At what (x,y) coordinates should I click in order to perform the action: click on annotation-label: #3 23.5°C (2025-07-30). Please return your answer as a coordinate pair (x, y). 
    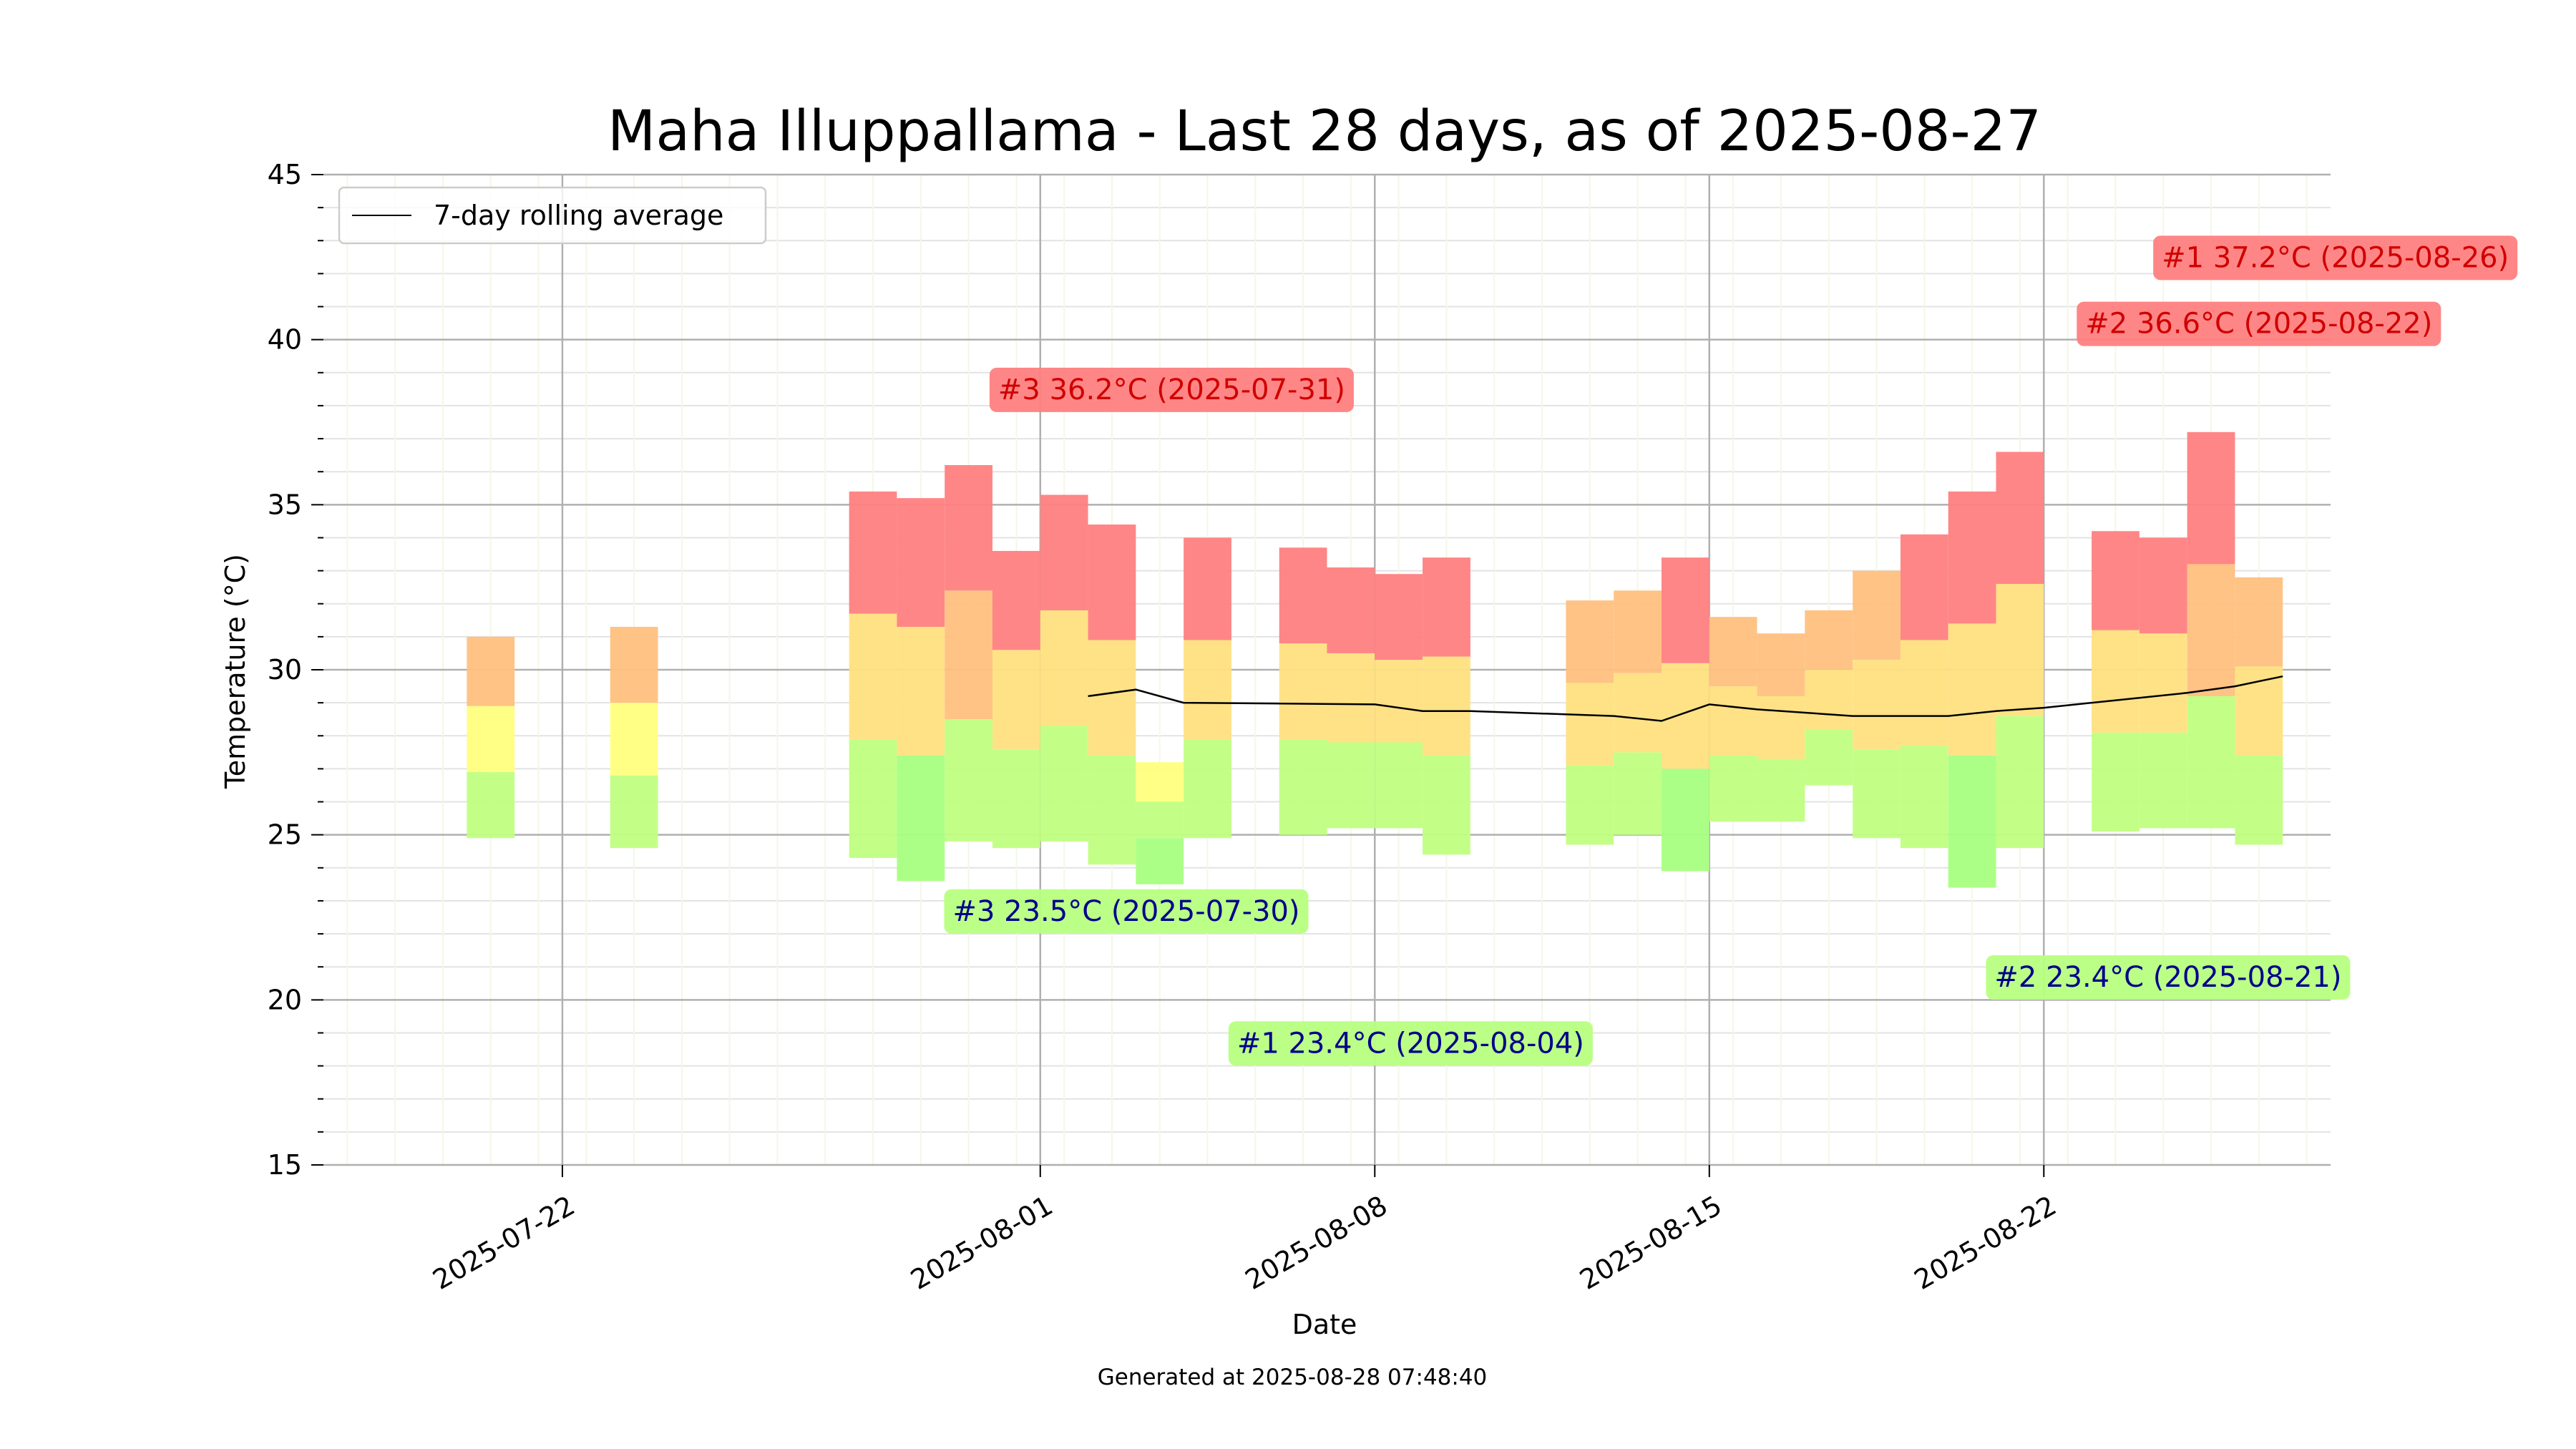
    Looking at the image, I should click on (1125, 911).